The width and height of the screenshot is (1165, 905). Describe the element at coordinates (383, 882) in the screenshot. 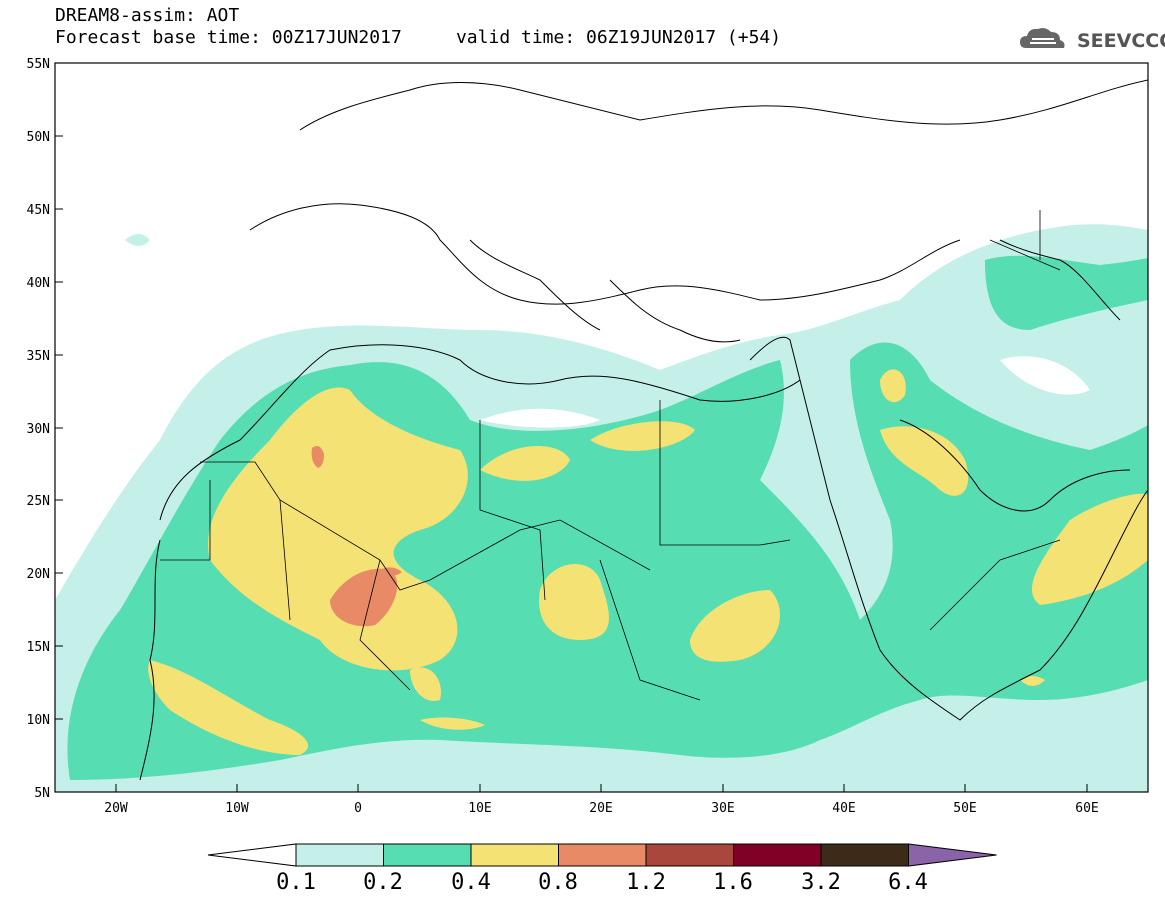

I see `colorbar-label: 0.2` at that location.